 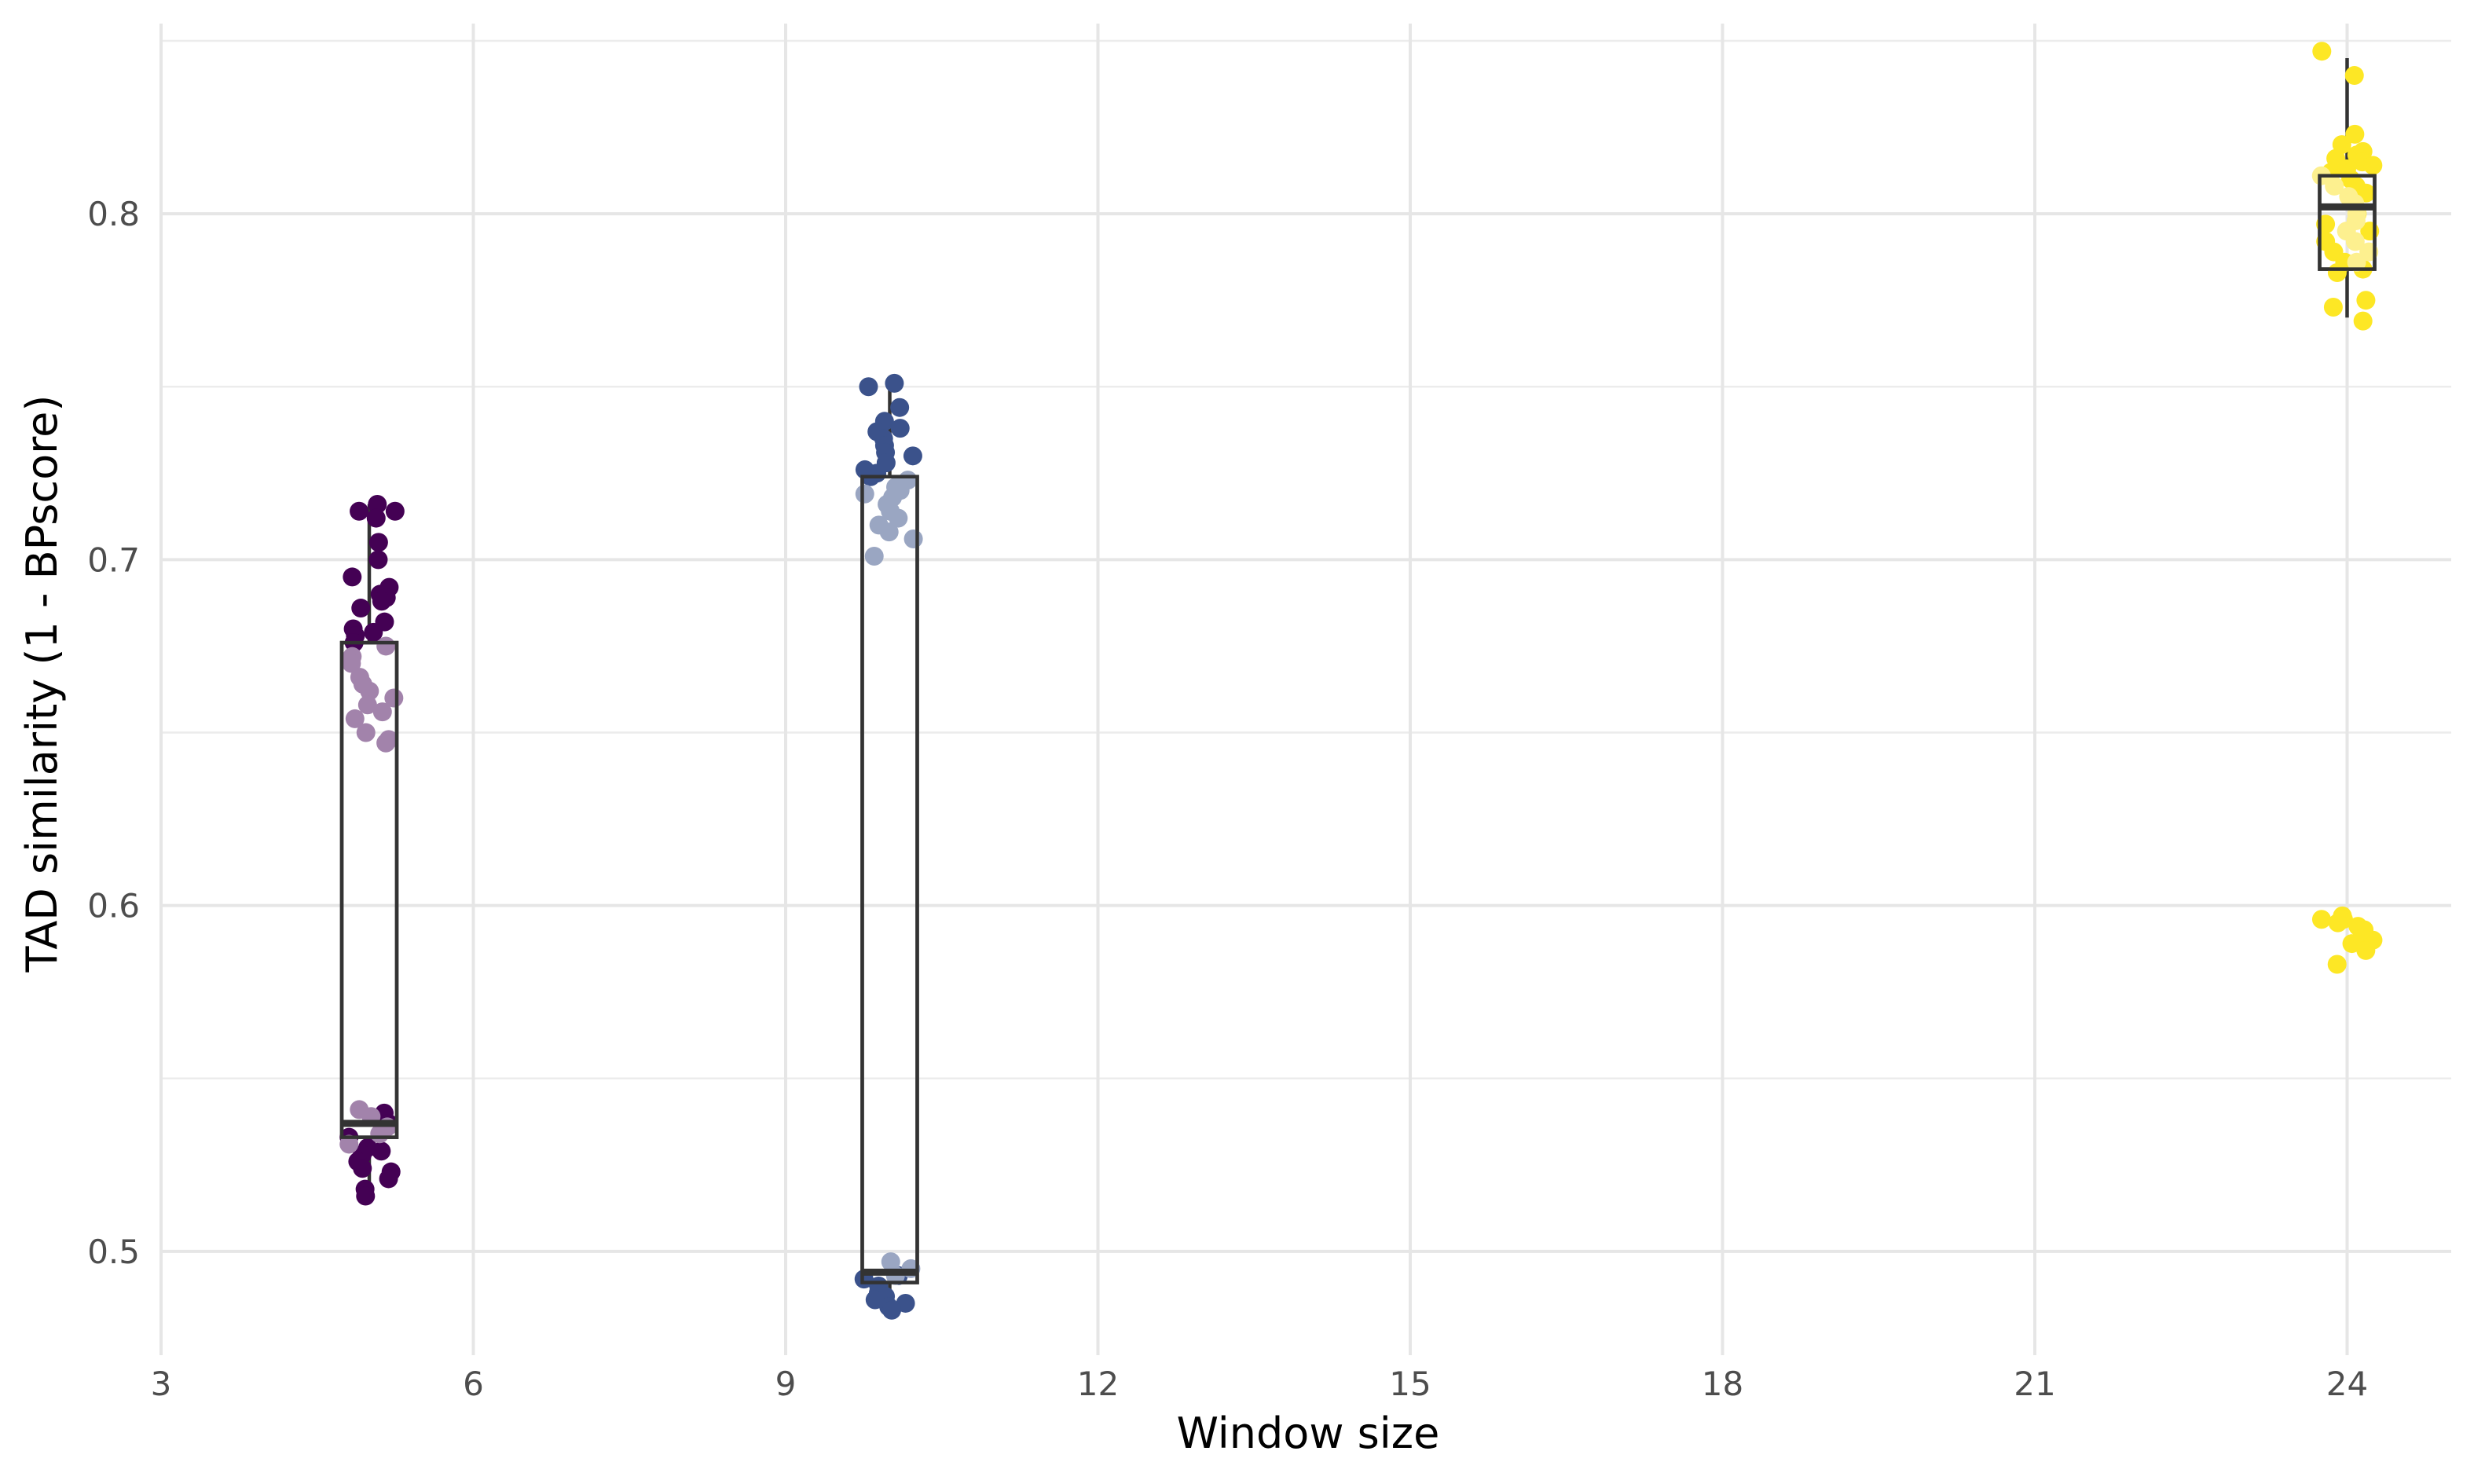 What do you see at coordinates (1722, 1384) in the screenshot?
I see `x-tick-label: 18` at bounding box center [1722, 1384].